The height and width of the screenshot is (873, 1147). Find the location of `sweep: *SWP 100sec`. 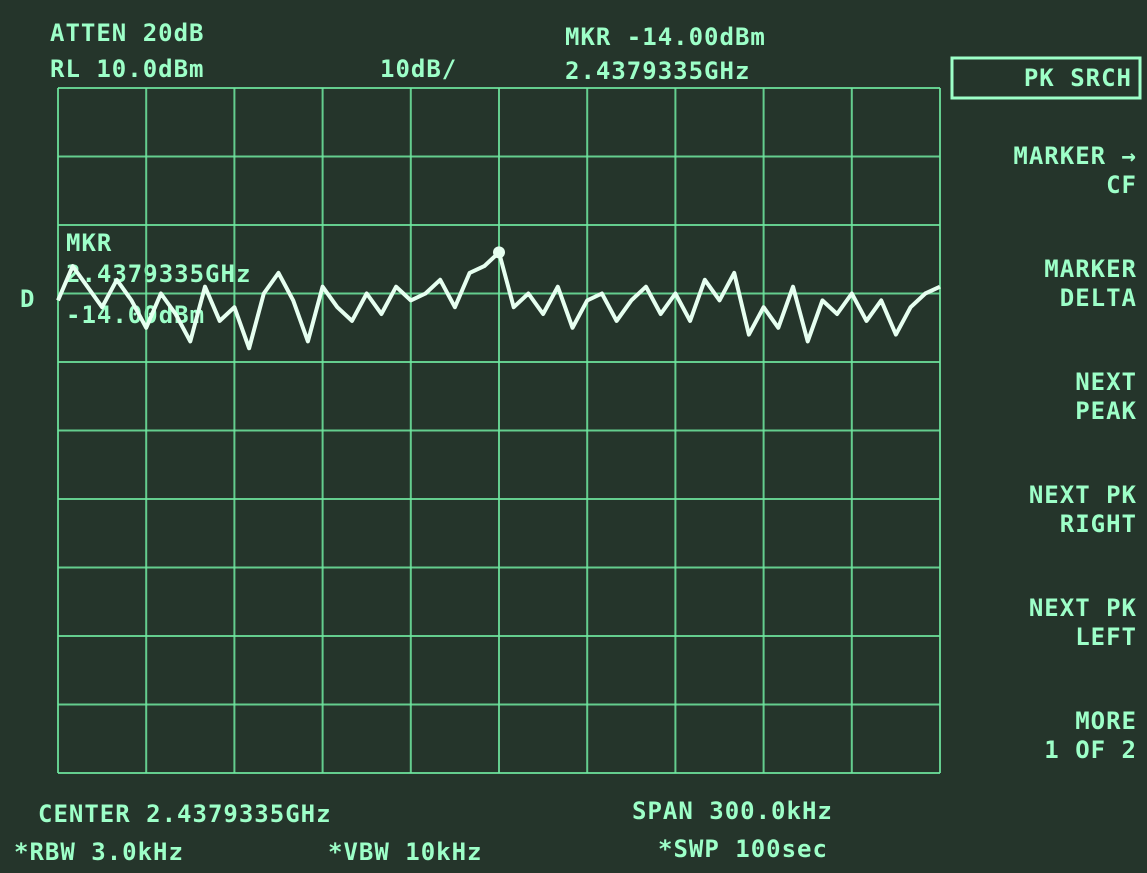

sweep: *SWP 100sec is located at coordinates (743, 849).